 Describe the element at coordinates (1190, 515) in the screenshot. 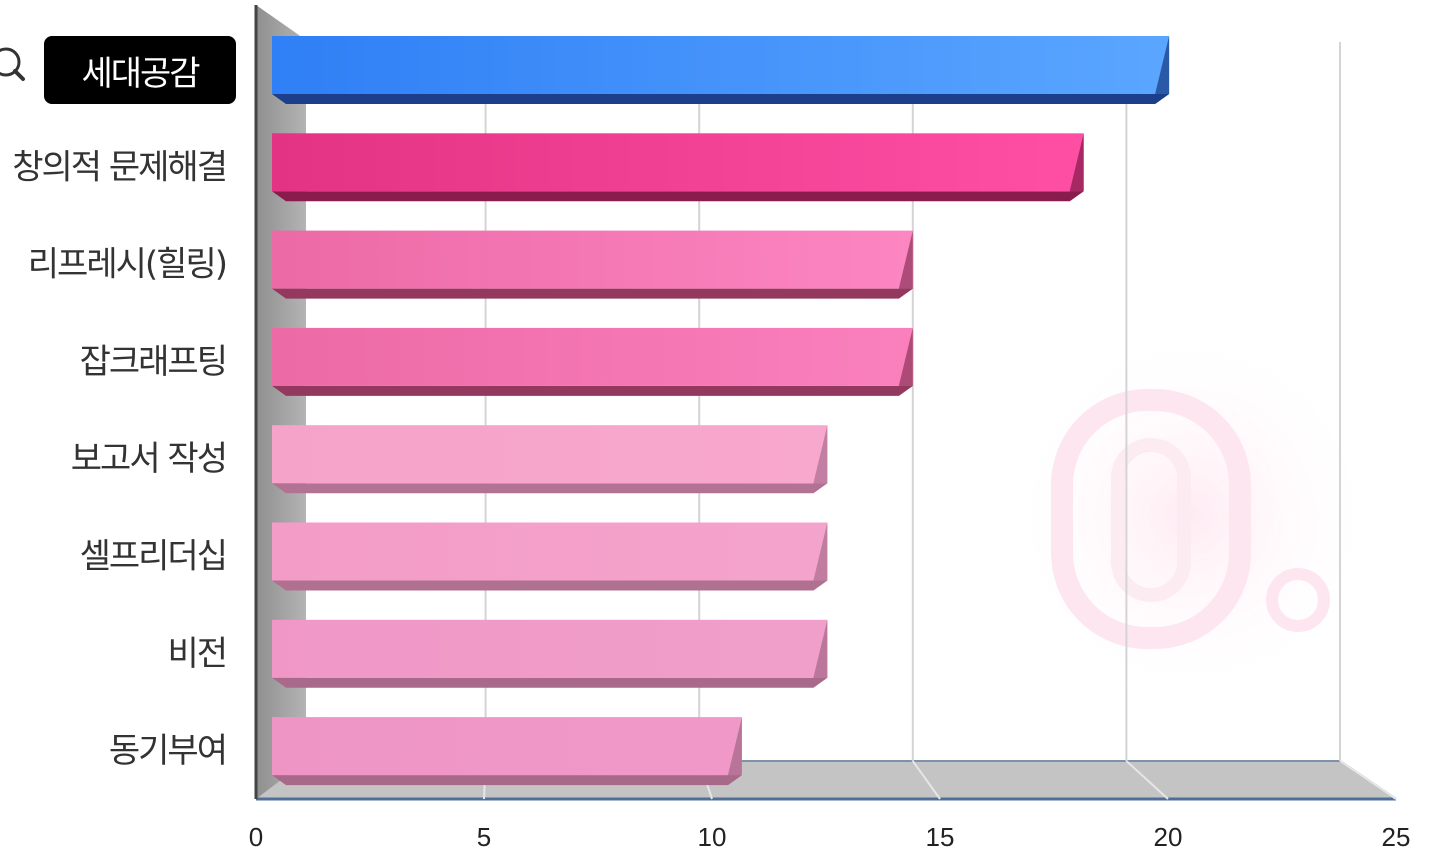

I see `watermark-q-logo` at that location.